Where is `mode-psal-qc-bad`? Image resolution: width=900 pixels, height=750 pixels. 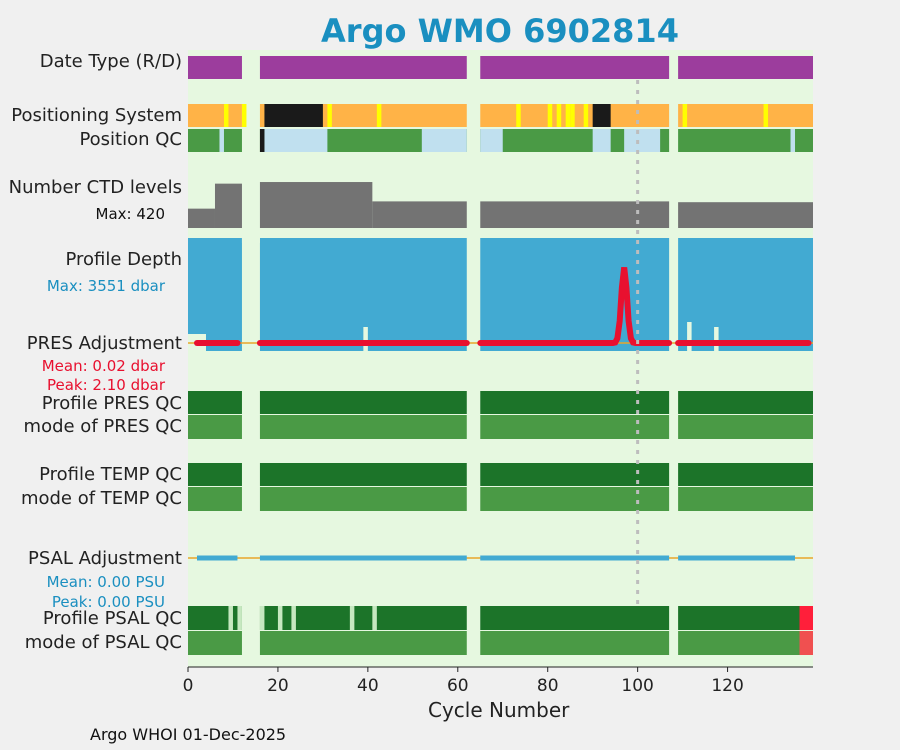 mode-psal-qc-bad is located at coordinates (806, 643).